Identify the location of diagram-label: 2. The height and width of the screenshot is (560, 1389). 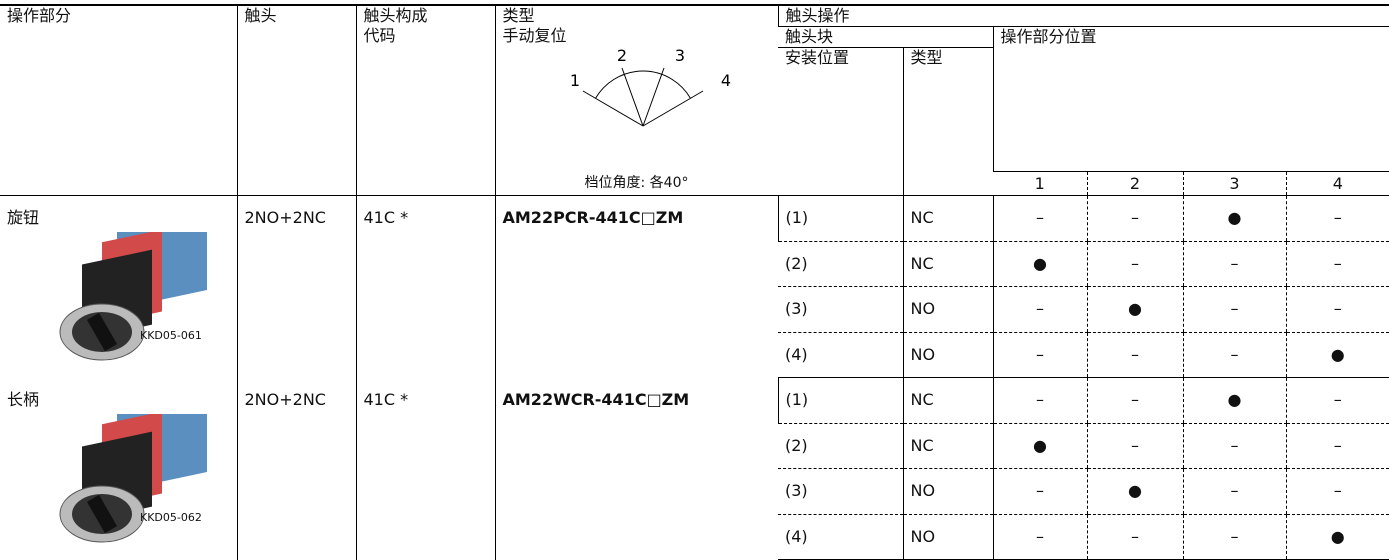
(621, 55).